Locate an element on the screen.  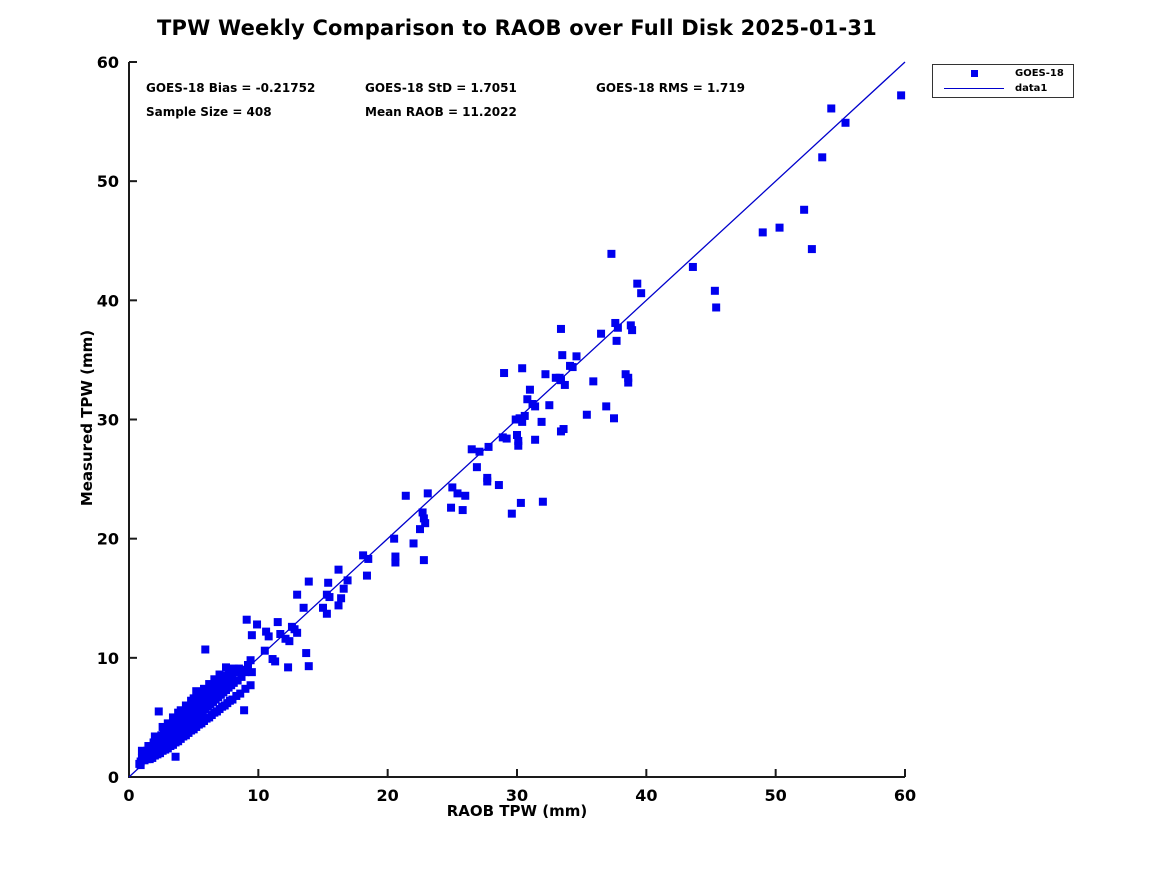
stat-std: GOES-18 StD = 1.7051 is located at coordinates (441, 88).